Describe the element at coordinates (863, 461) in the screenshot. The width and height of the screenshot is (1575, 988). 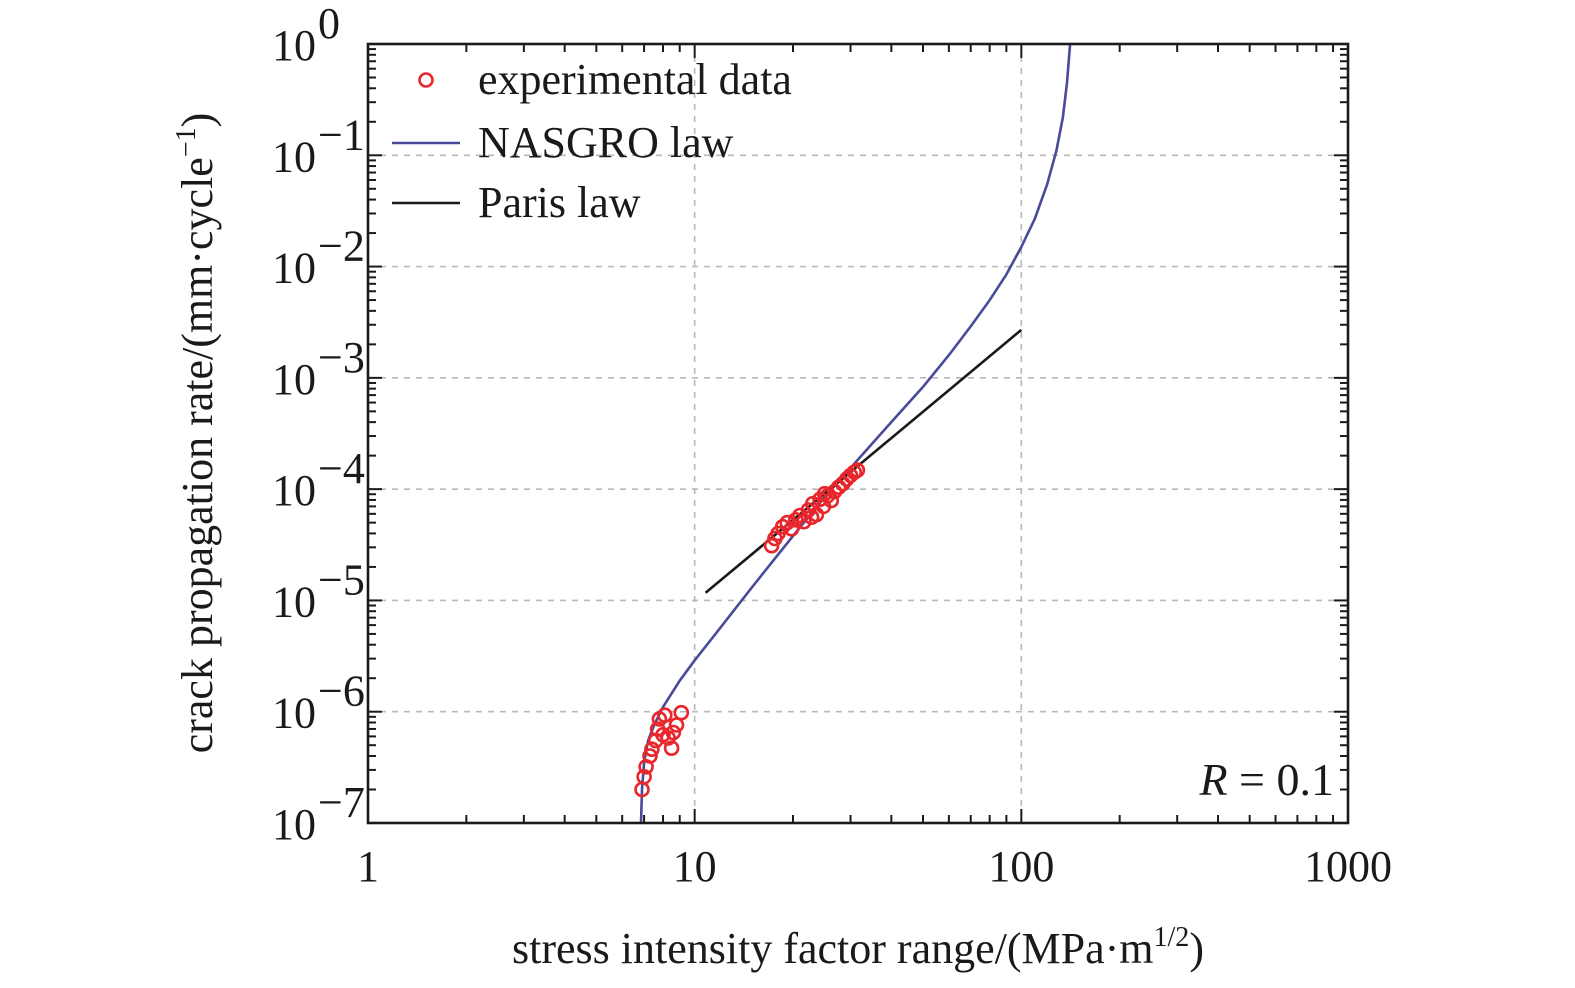
I see `series-line-paris-law` at that location.